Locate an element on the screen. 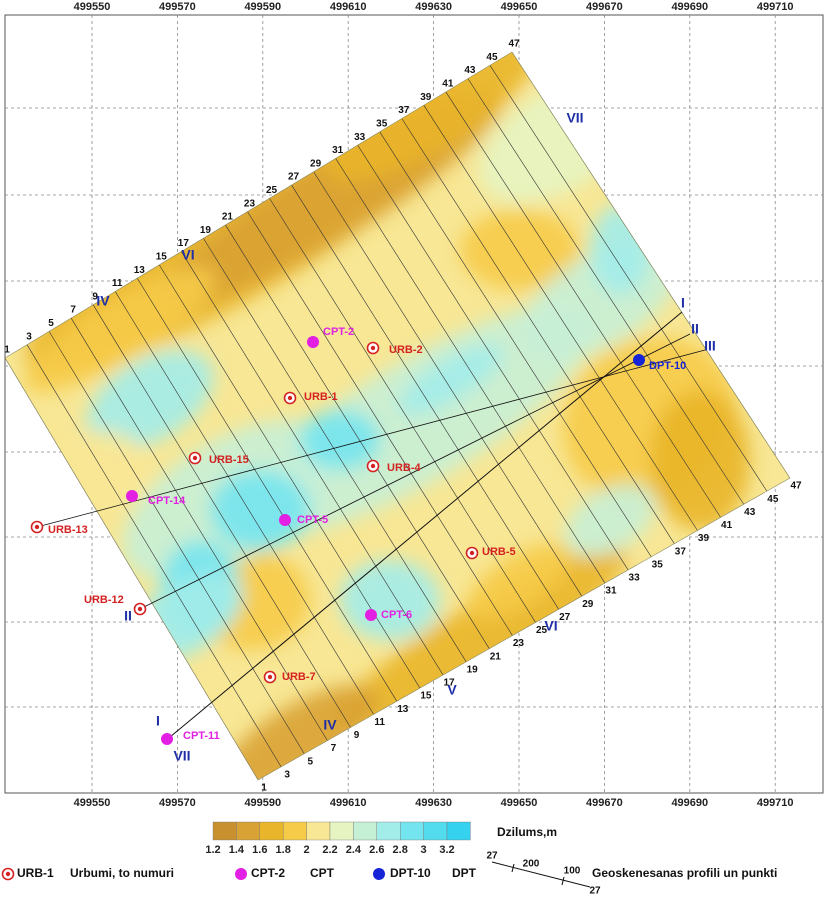 This screenshot has height=900, width=824. point-label: CPT-2 is located at coordinates (338, 332).